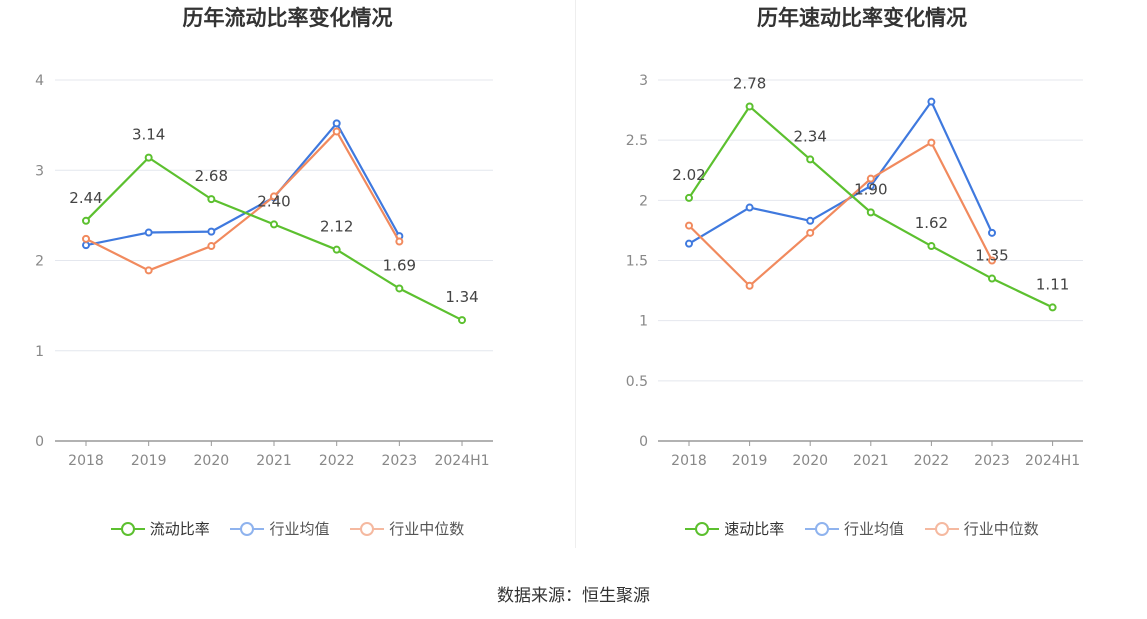  Describe the element at coordinates (211, 176) in the screenshot. I see `data-label: 2.68` at that location.